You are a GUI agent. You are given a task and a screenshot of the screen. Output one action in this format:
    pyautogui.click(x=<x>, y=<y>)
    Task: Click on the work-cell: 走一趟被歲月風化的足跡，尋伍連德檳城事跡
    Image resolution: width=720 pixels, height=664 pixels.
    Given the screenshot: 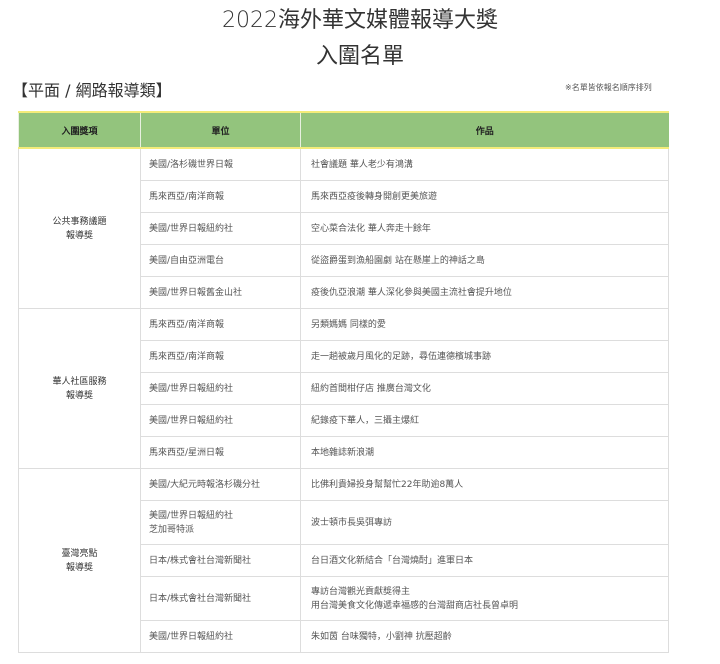 What is the action you would take?
    pyautogui.click(x=484, y=356)
    